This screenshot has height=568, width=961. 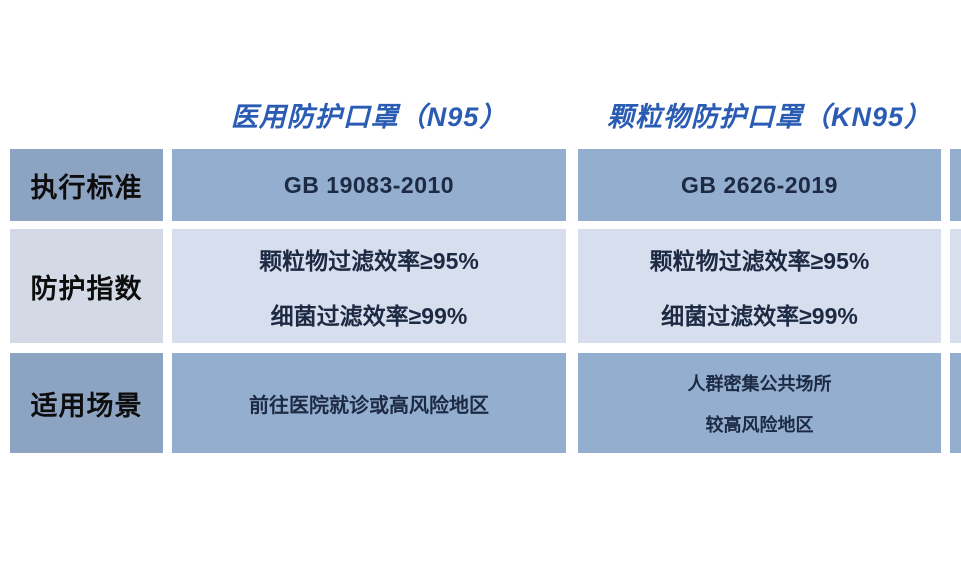 What do you see at coordinates (769, 116) in the screenshot?
I see `column-header-kn95: 颗粒物防护口罩（KN95）` at bounding box center [769, 116].